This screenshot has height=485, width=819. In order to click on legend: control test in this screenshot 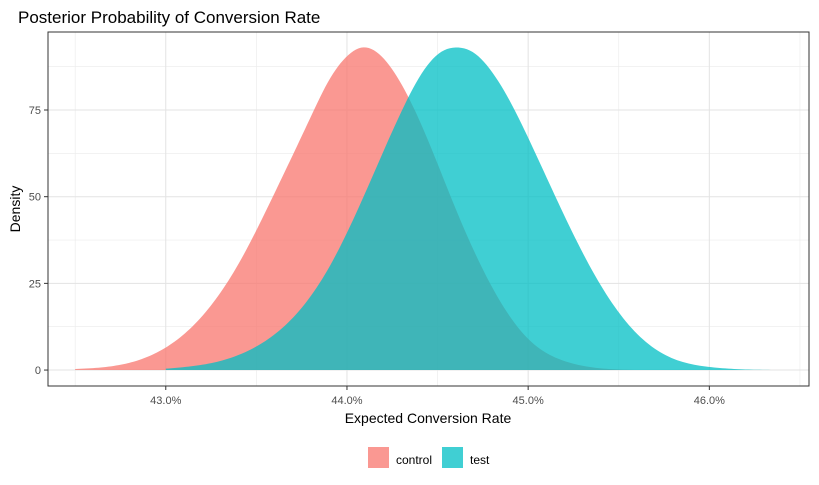, I will do `click(429, 457)`.